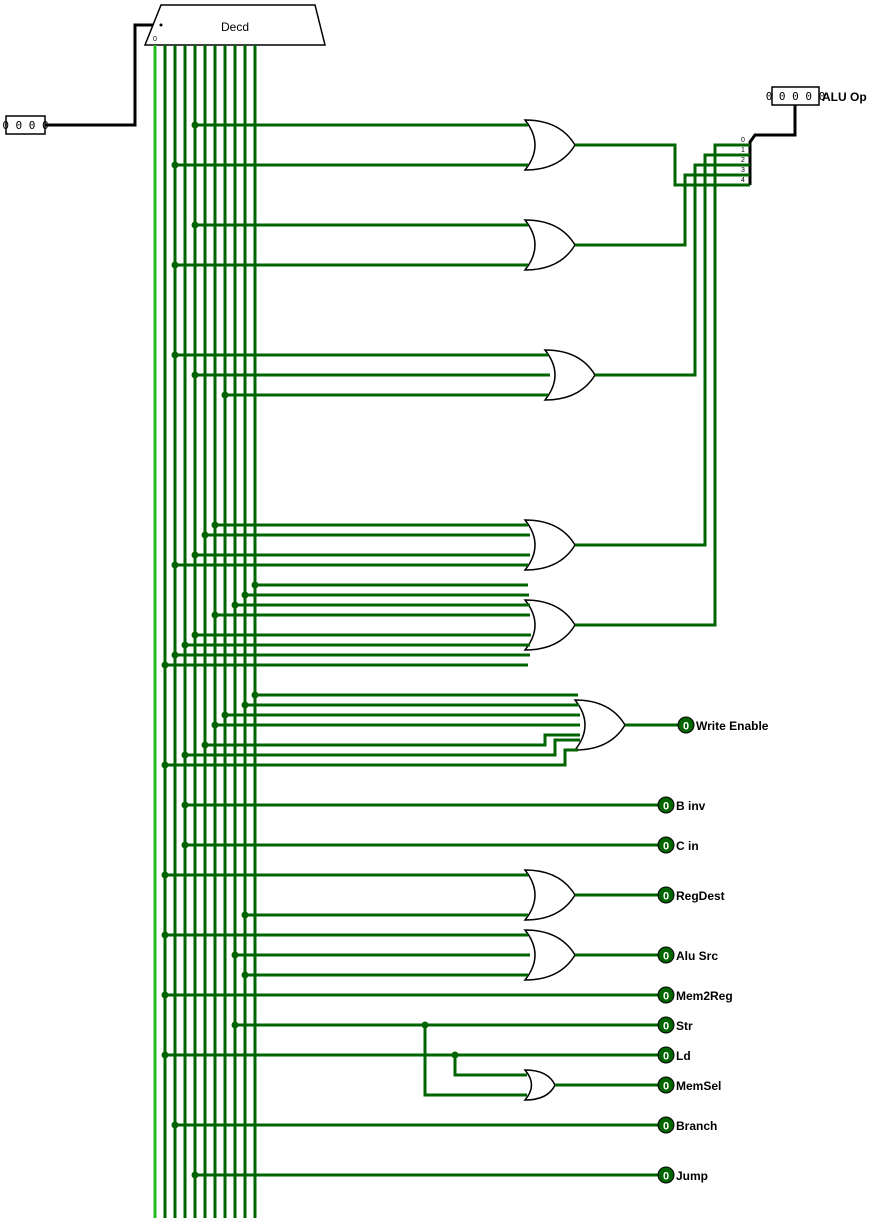 The height and width of the screenshot is (1221, 869). Describe the element at coordinates (683, 1056) in the screenshot. I see `output-label: Ld` at that location.